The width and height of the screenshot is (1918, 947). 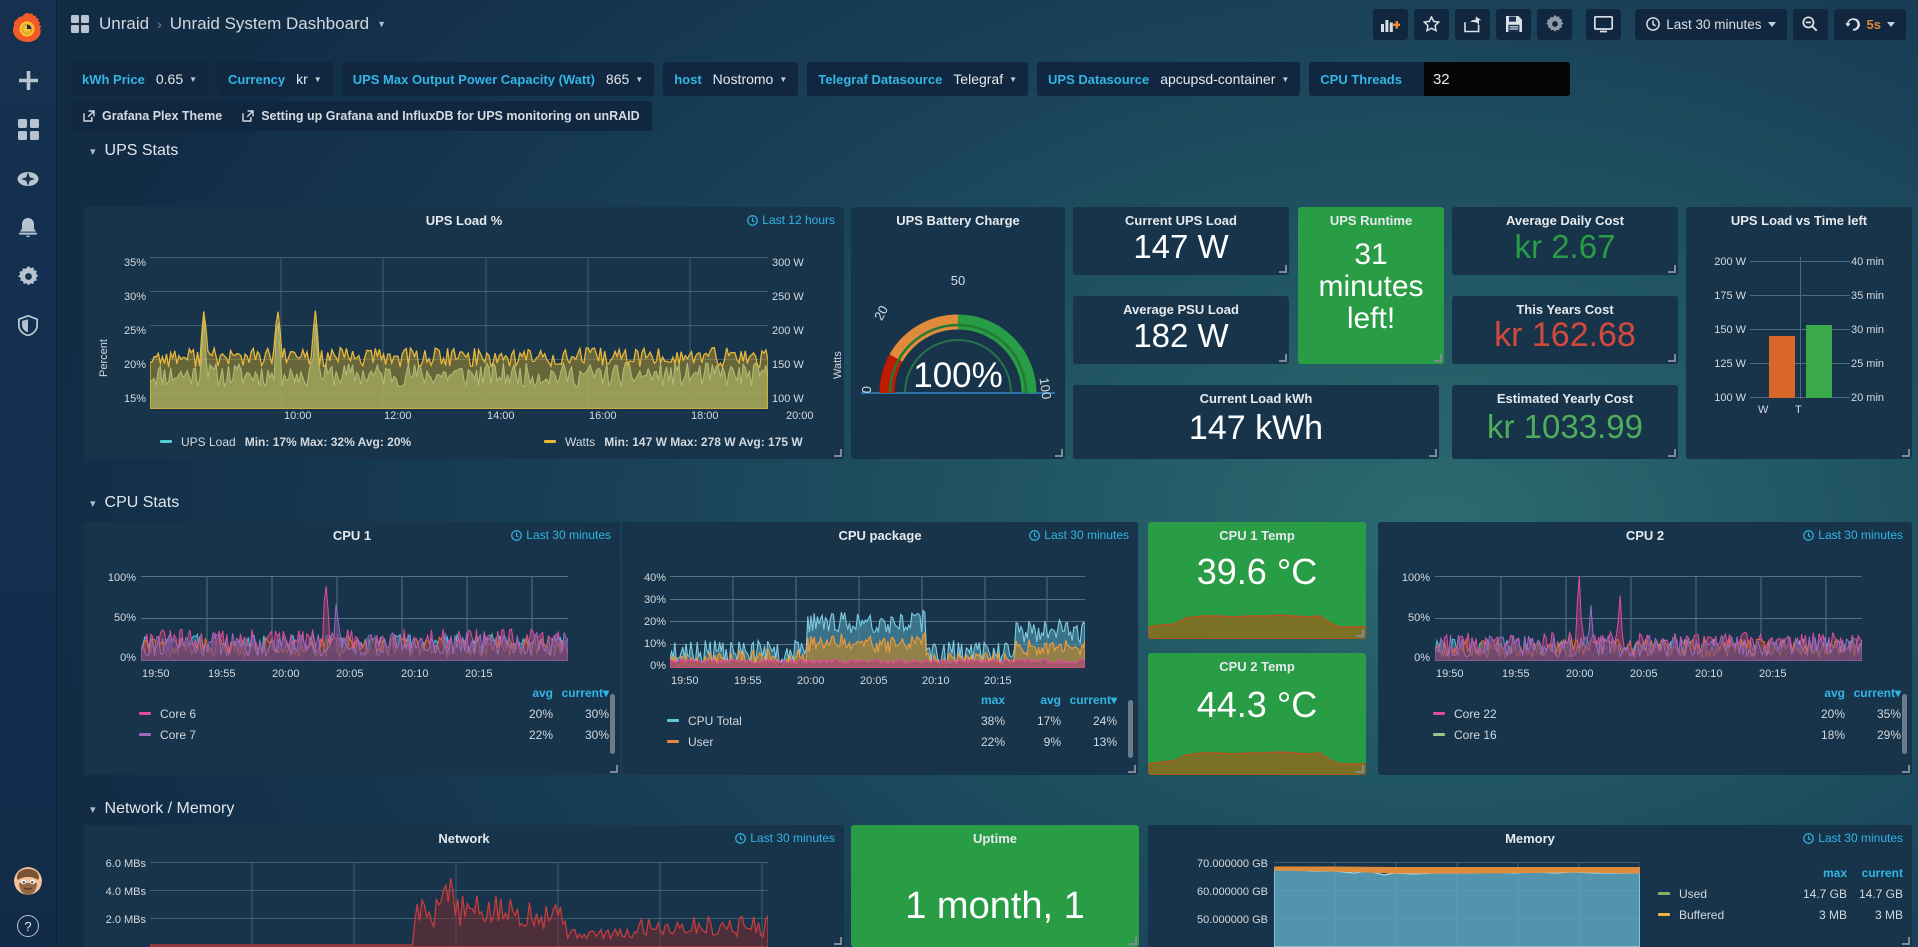 I want to click on panel-cpu1-temp: CPU 1 Temp 39.6 °C, so click(x=1257, y=580).